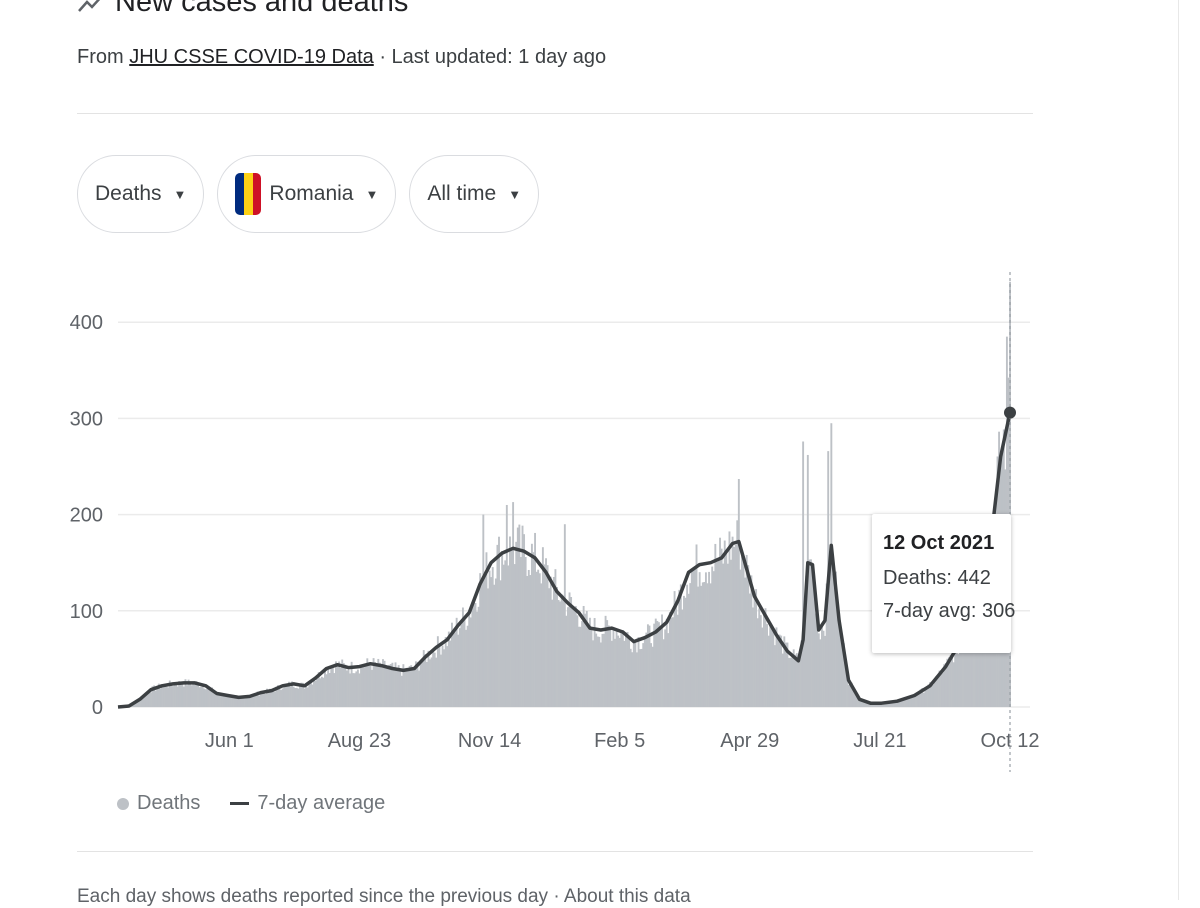 The height and width of the screenshot is (908, 1200). Describe the element at coordinates (100, 57) in the screenshot. I see `source-prefix: From` at that location.